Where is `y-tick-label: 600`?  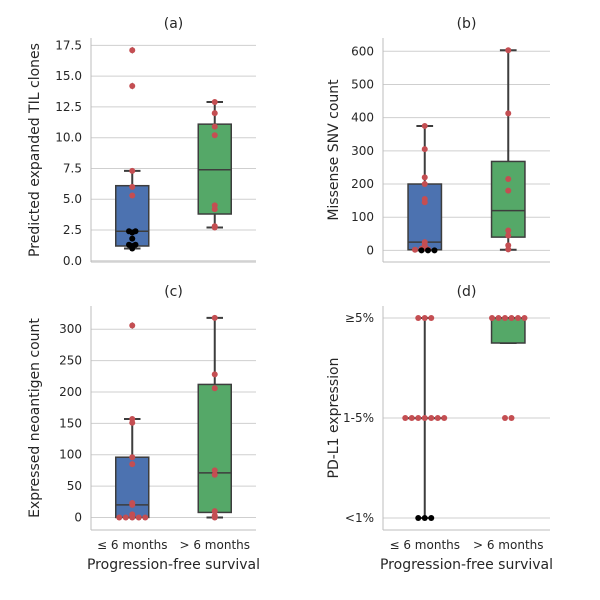 y-tick-label: 600 is located at coordinates (362, 51).